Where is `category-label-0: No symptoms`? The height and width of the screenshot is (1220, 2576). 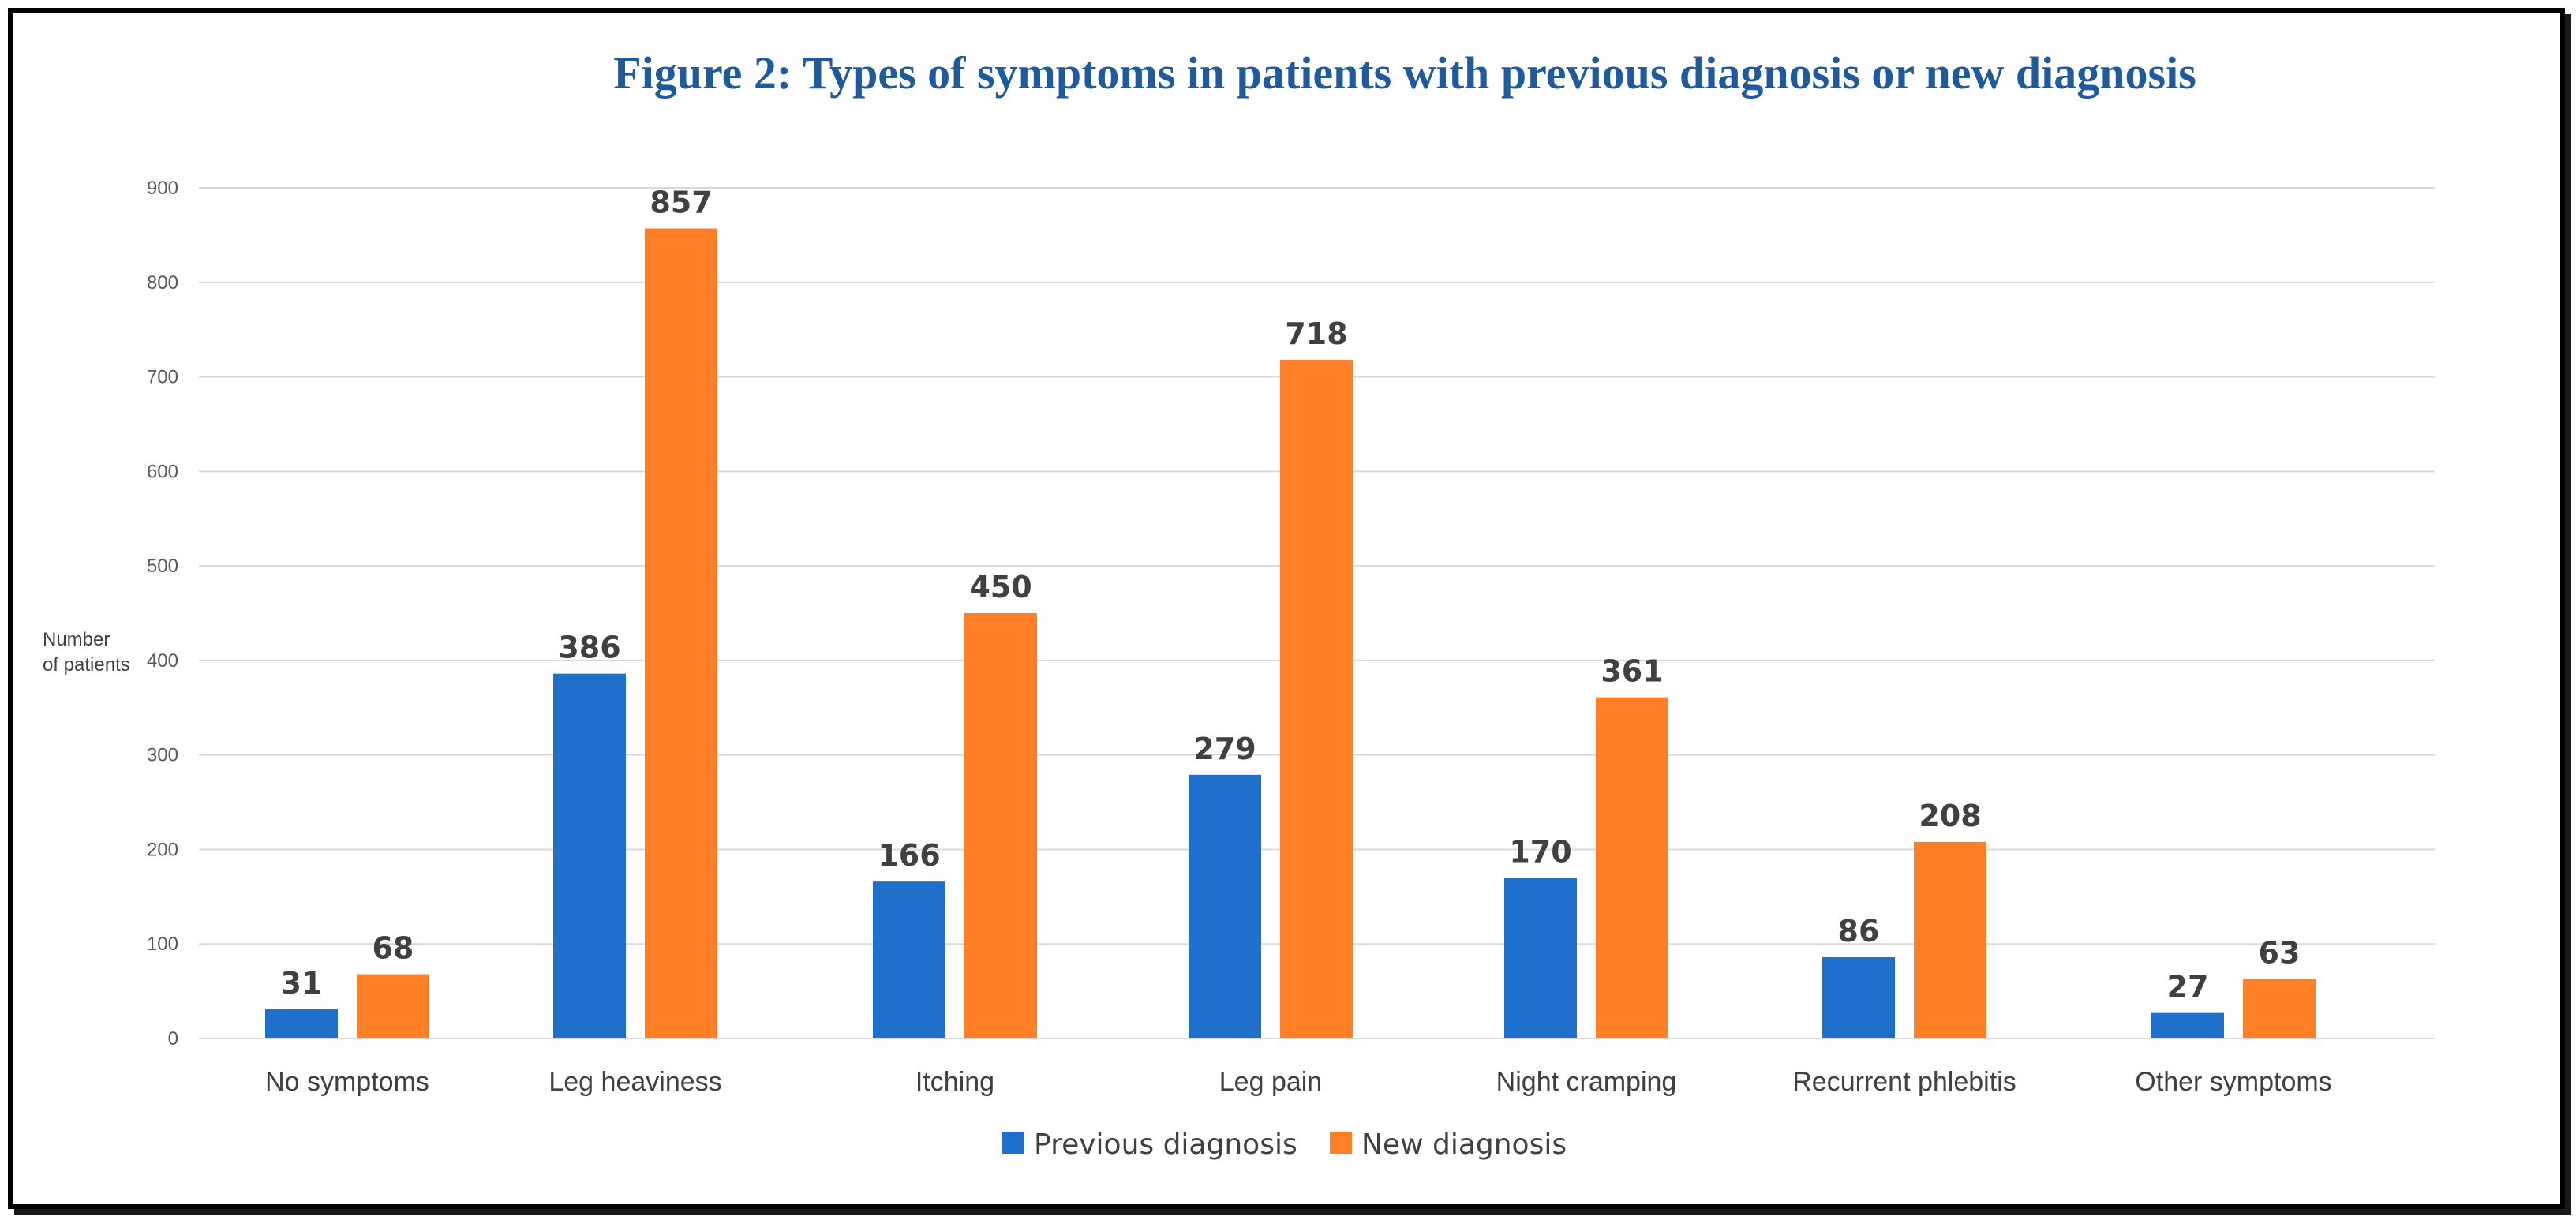
category-label-0: No symptoms is located at coordinates (347, 1082).